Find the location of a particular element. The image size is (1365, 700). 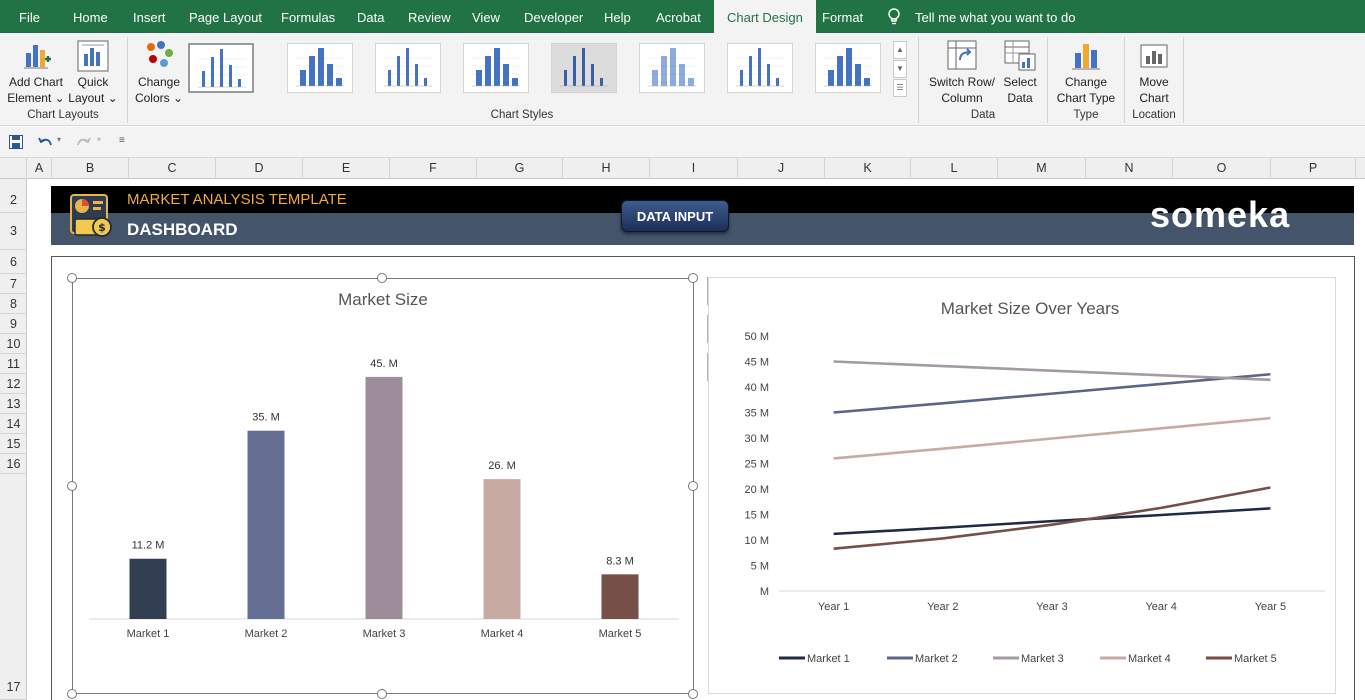

gallery-scroll-down: ▼ is located at coordinates (900, 69).